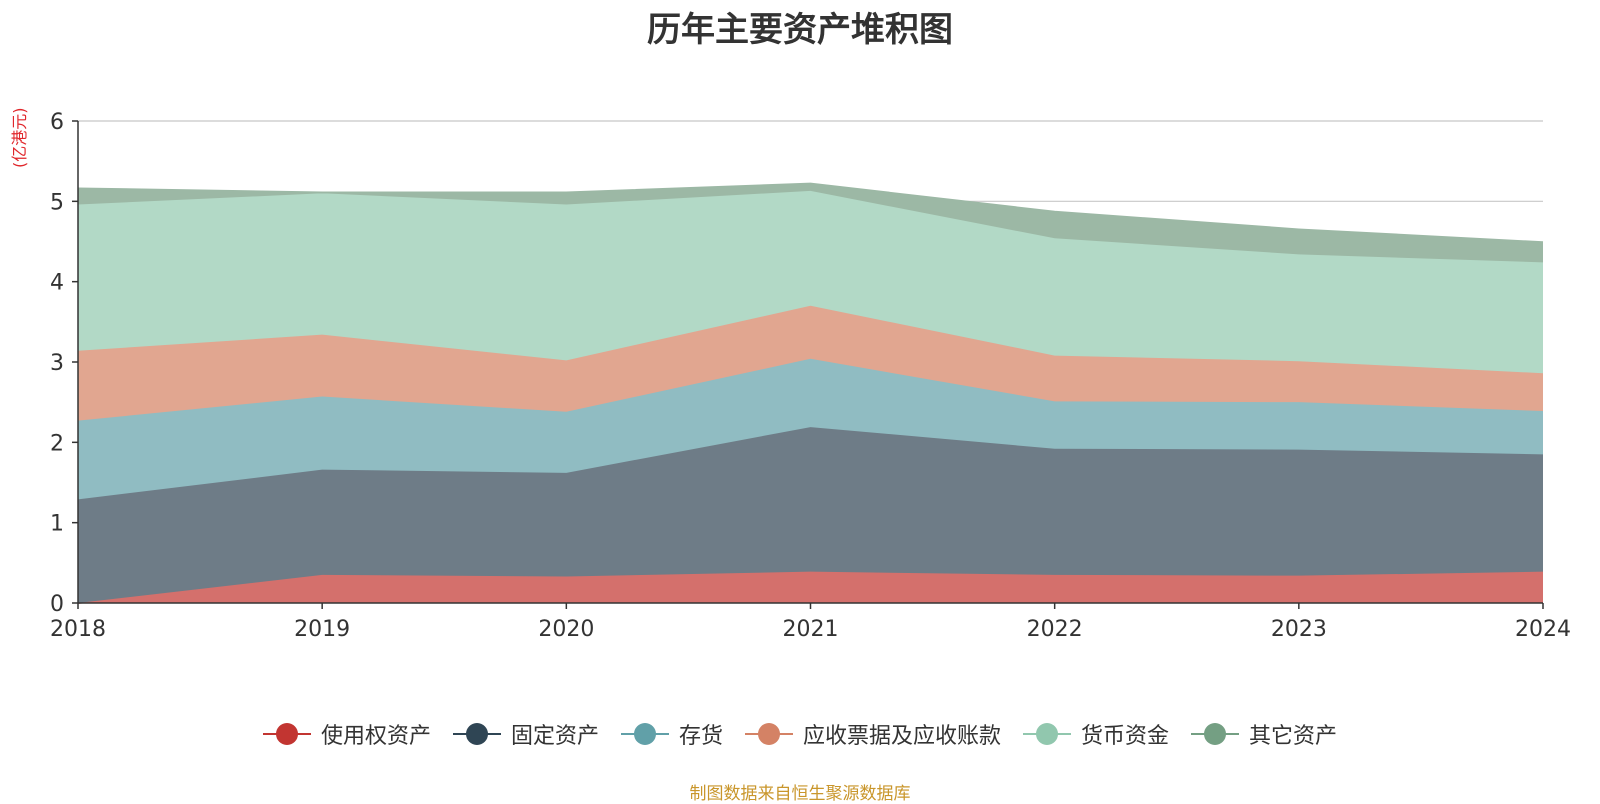  I want to click on legend-item-0: 使用权资产, so click(346, 734).